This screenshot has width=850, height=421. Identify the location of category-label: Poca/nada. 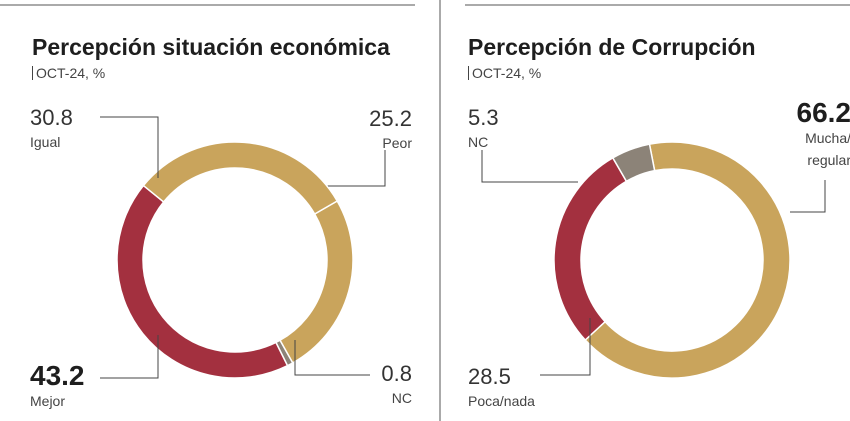
(501, 401).